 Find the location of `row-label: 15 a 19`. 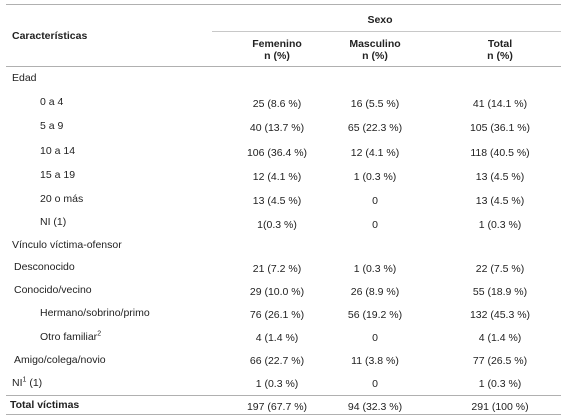

row-label: 15 a 19 is located at coordinates (58, 175).